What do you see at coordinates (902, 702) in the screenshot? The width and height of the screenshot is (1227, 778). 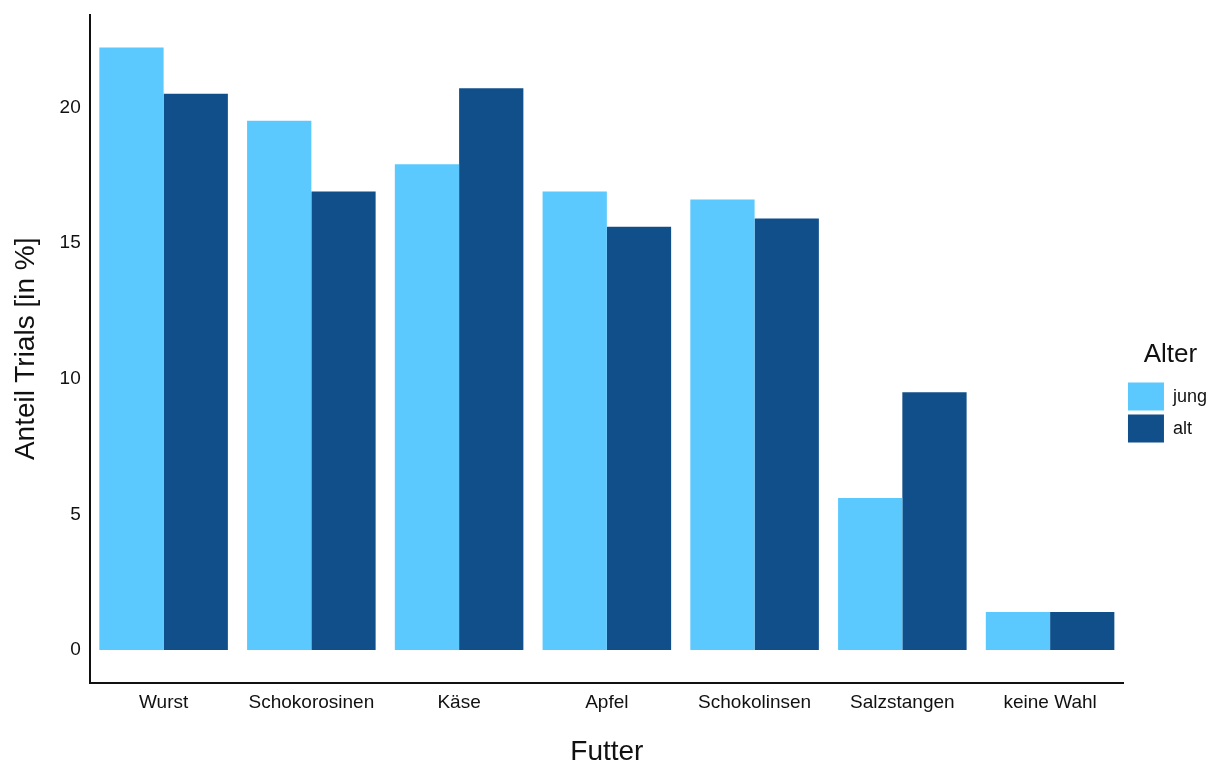 I see `x-tick-label: Salzstangen` at bounding box center [902, 702].